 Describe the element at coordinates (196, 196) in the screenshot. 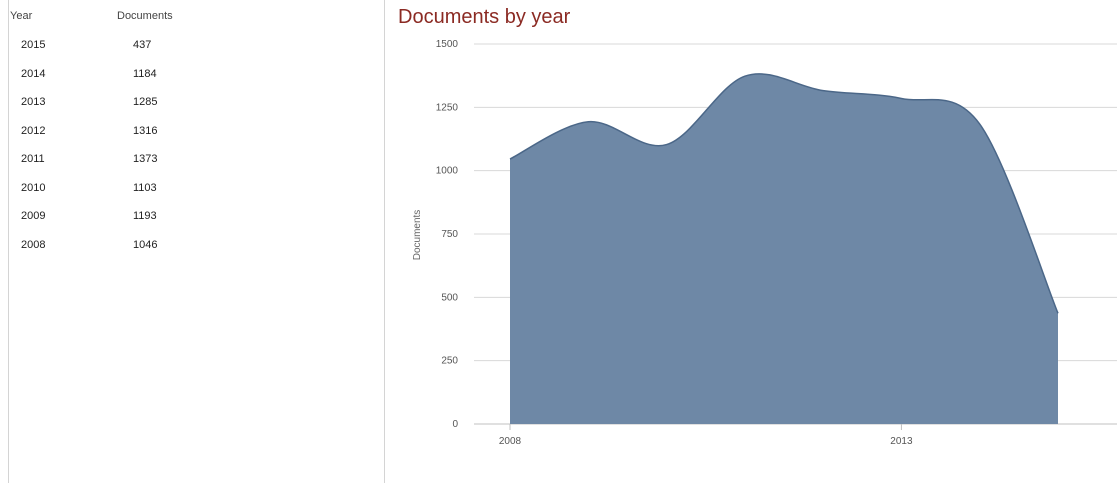

I see `table-row: 2010 1103` at that location.